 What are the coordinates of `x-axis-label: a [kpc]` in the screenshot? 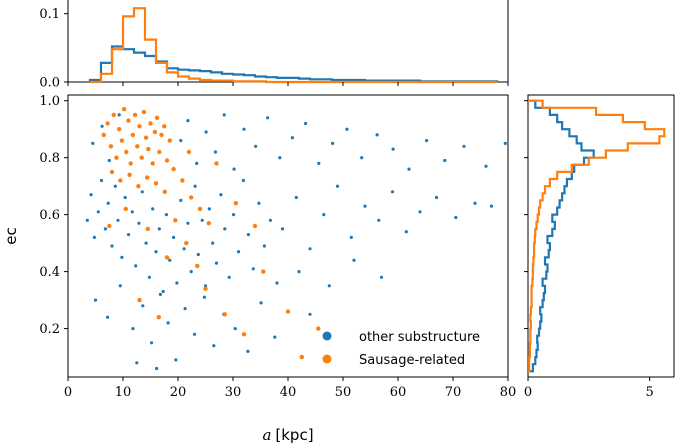 It's located at (287, 435).